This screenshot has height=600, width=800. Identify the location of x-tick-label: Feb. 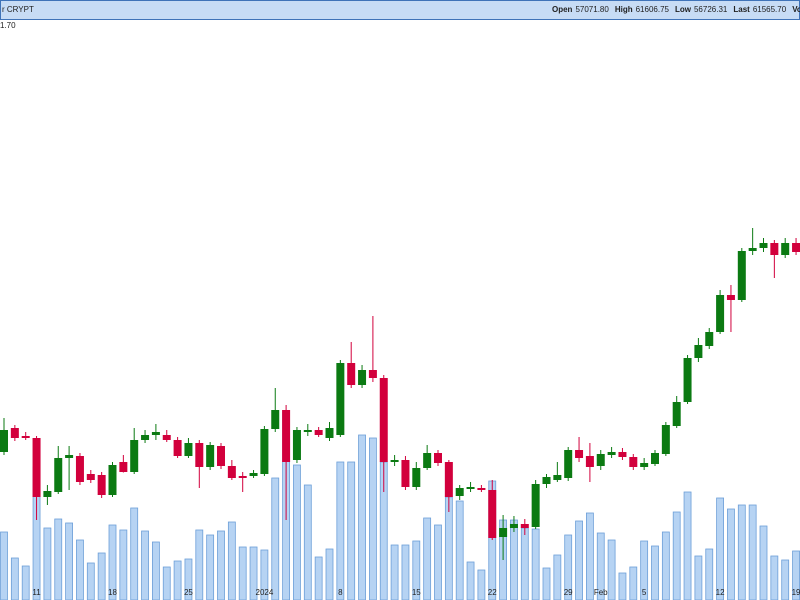
(601, 592).